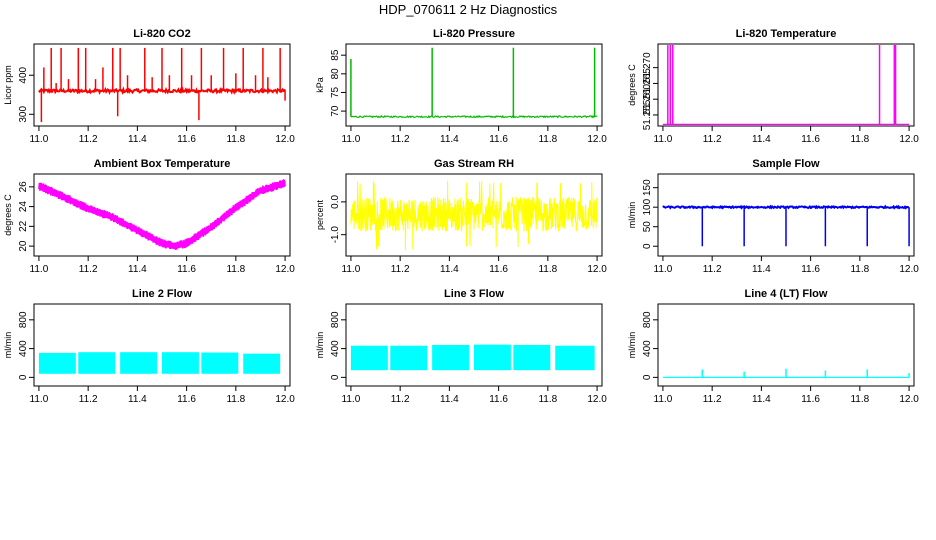 This screenshot has height=540, width=936. Describe the element at coordinates (786, 34) in the screenshot. I see `panel-title: Li-820 Temperature` at that location.